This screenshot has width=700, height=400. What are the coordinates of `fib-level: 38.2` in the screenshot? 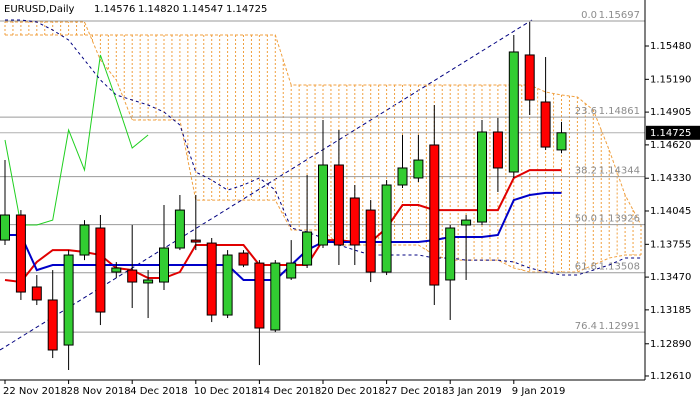 It's located at (586, 171).